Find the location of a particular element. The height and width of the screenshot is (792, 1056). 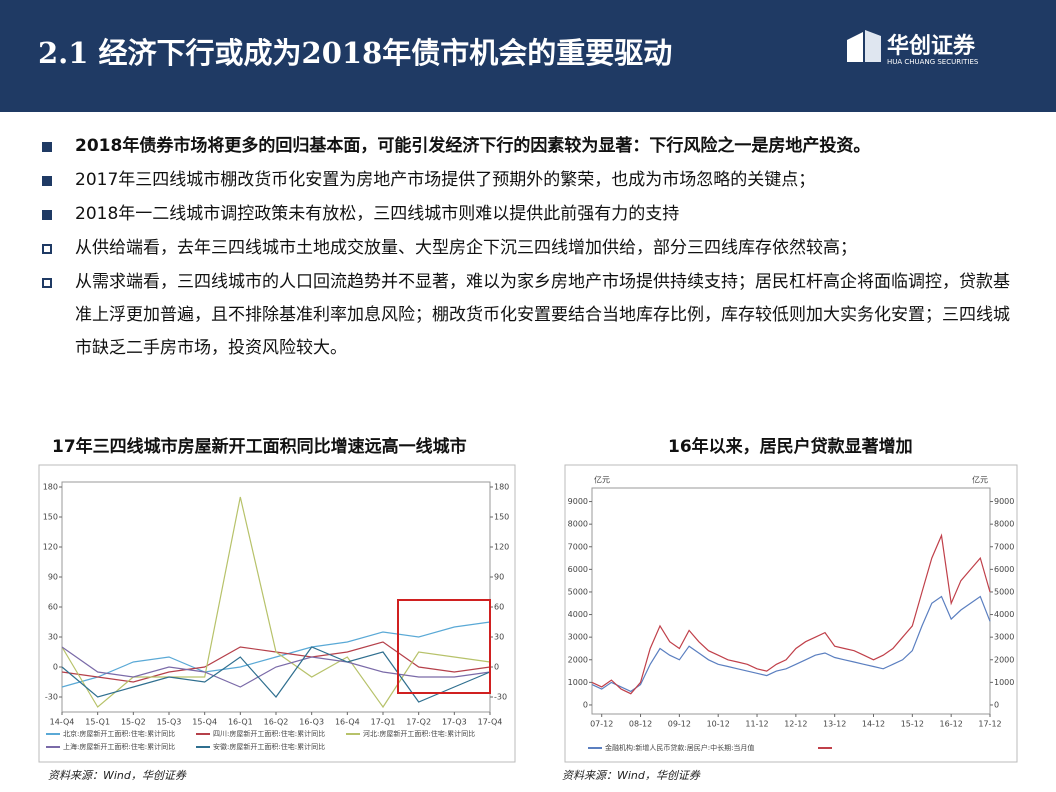

y-tick-label: 3000 is located at coordinates (578, 637).